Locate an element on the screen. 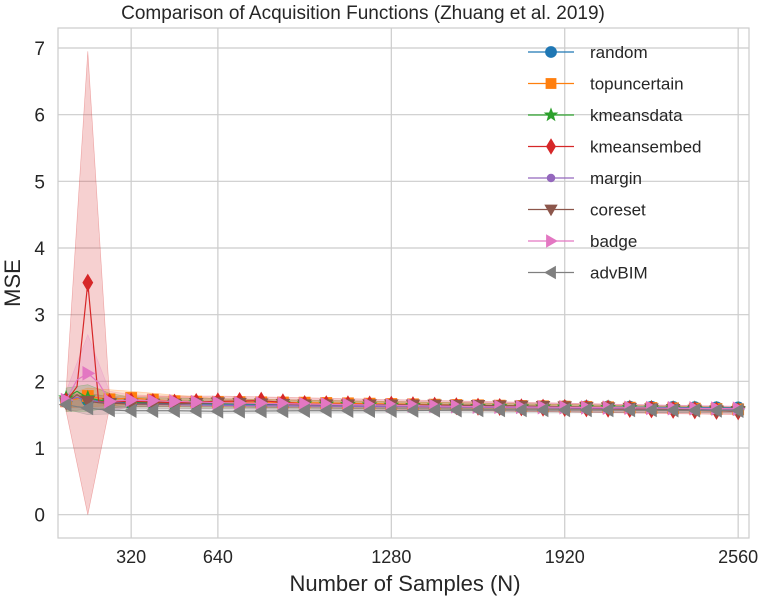  legend-item-kmeansdata: kmeansdata is located at coordinates (605, 115).